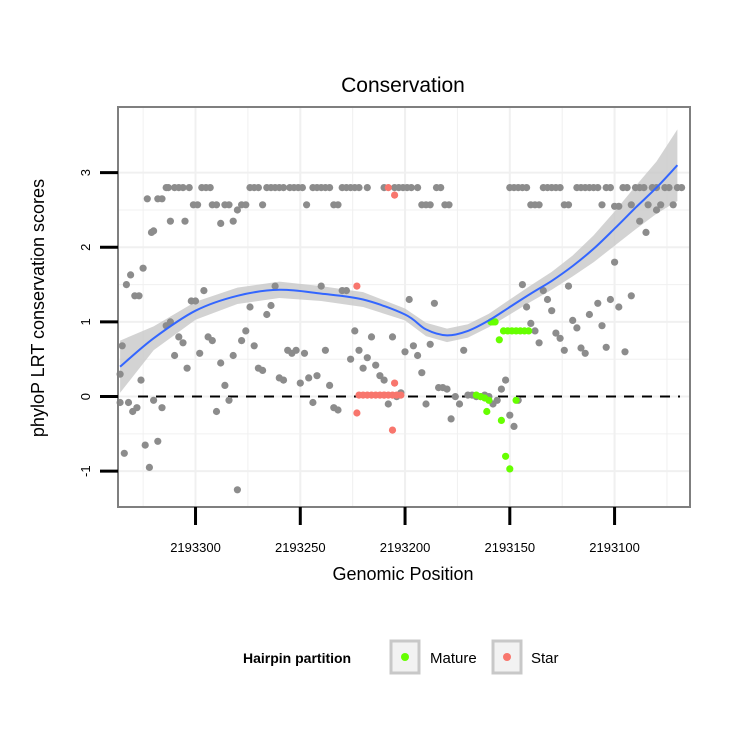  I want to click on x-tick-label: 2193200, so click(405, 547).